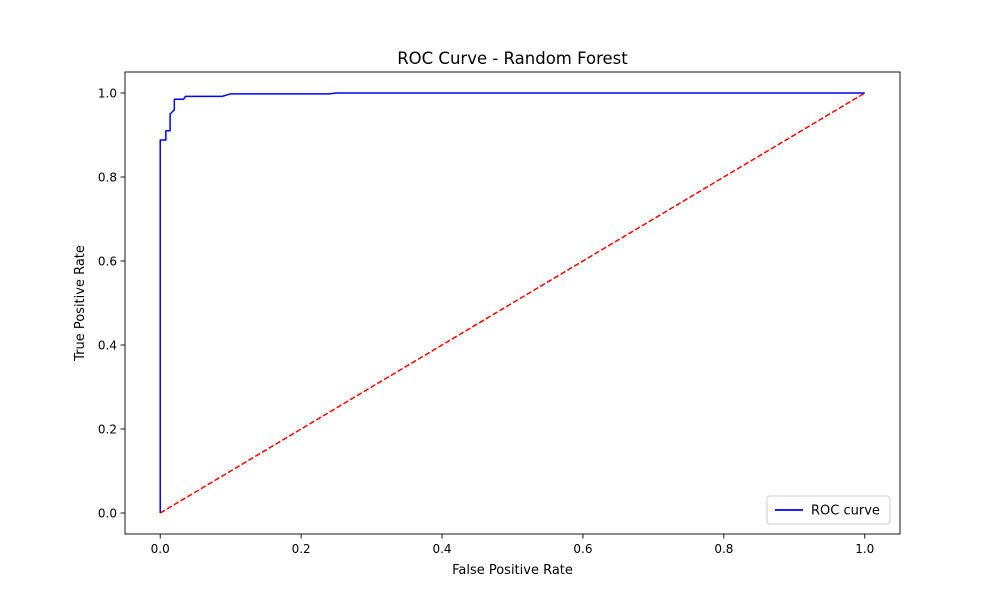 Image resolution: width=1000 pixels, height=605 pixels. What do you see at coordinates (107, 262) in the screenshot?
I see `y-tick-label: 0.6` at bounding box center [107, 262].